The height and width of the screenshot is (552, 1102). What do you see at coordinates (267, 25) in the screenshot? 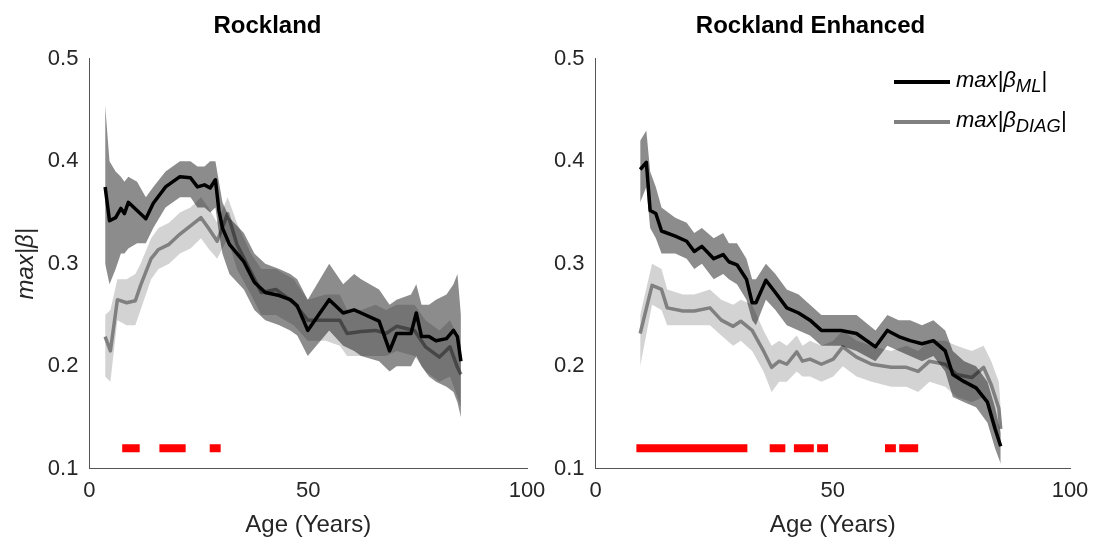
I see `chart-title: Rockland` at bounding box center [267, 25].